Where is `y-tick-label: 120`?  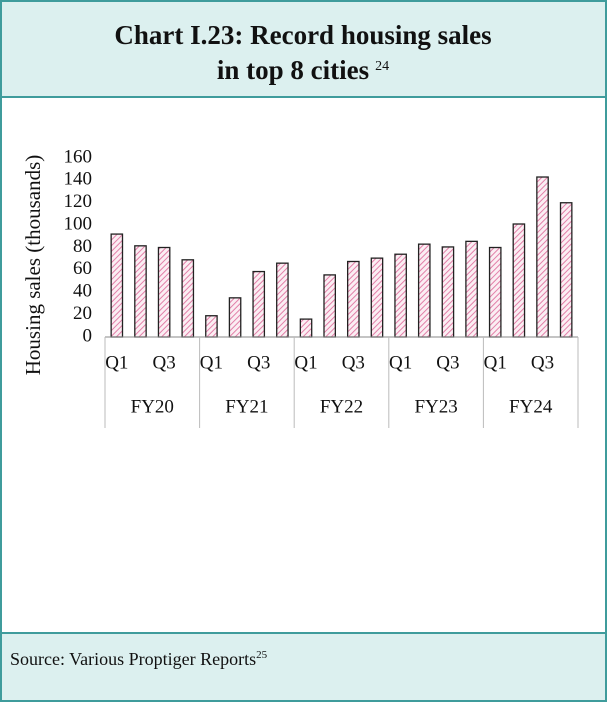 y-tick-label: 120 is located at coordinates (78, 201).